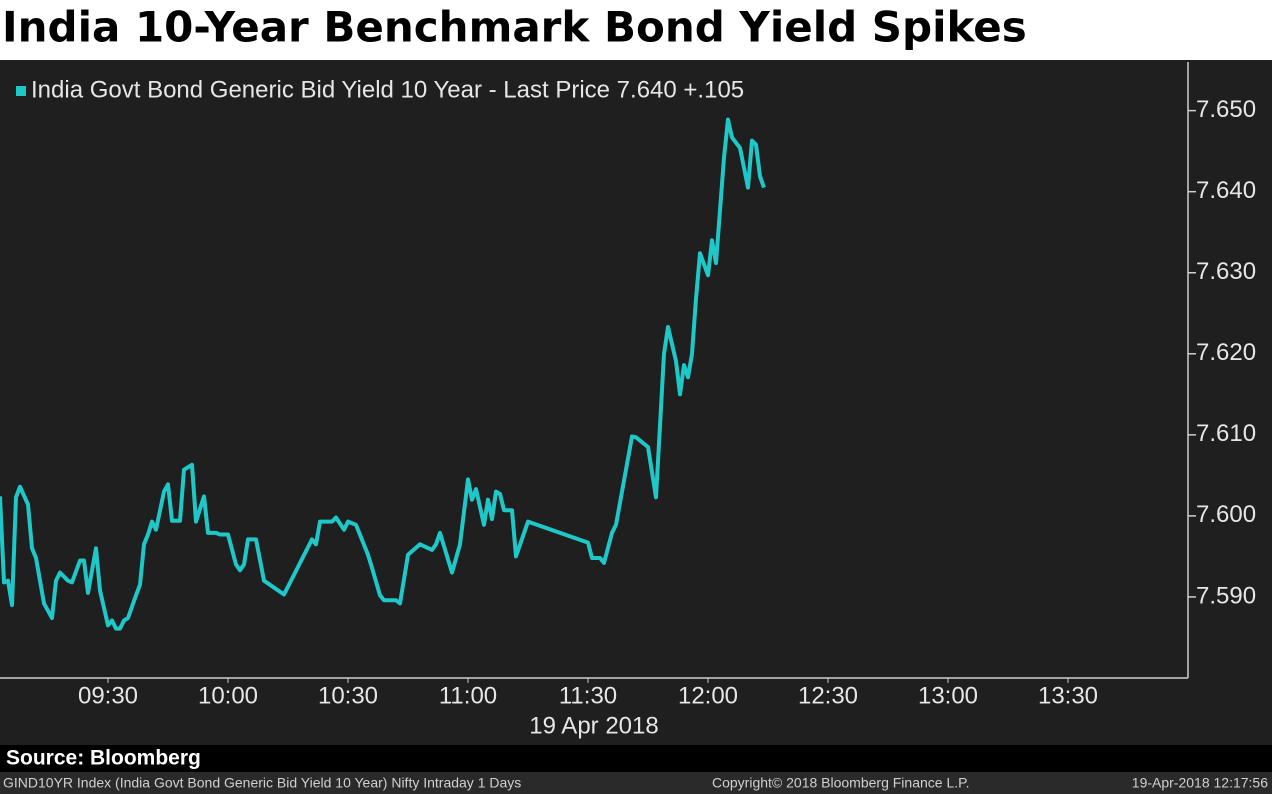 This screenshot has height=794, width=1272. What do you see at coordinates (593, 725) in the screenshot?
I see `x-axis-label: 19 Apr 2018` at bounding box center [593, 725].